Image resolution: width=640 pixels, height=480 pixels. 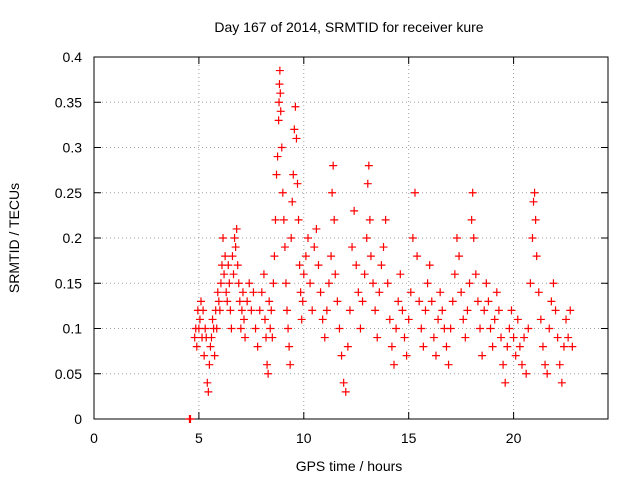 What do you see at coordinates (68, 283) in the screenshot?
I see `y-tick-label: 0.15` at bounding box center [68, 283].